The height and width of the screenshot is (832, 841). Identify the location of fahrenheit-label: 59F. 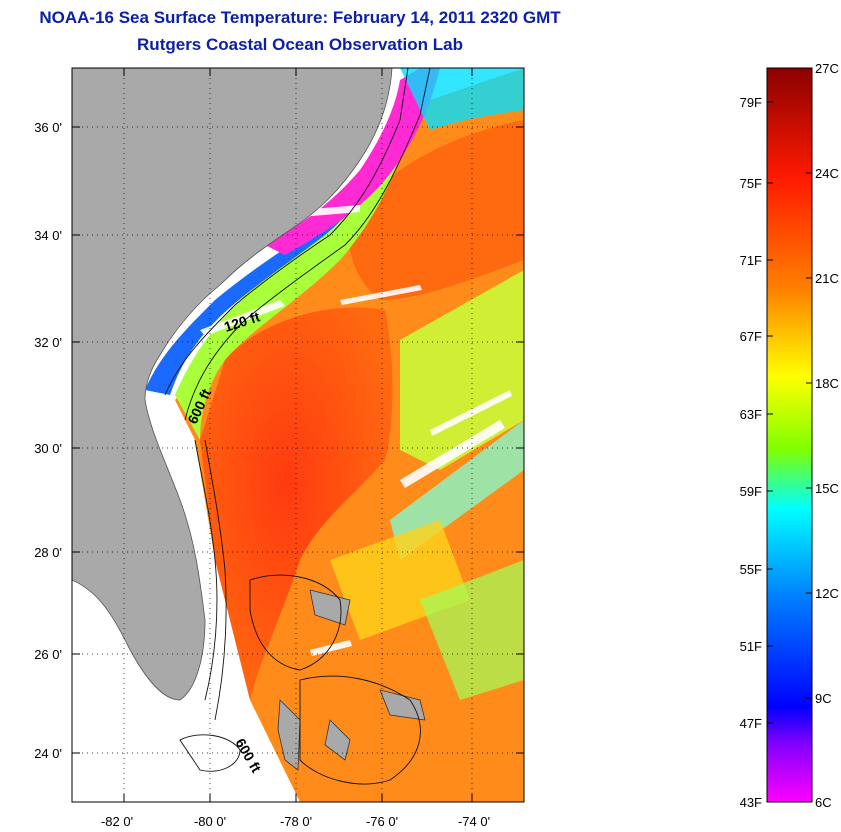
(751, 491).